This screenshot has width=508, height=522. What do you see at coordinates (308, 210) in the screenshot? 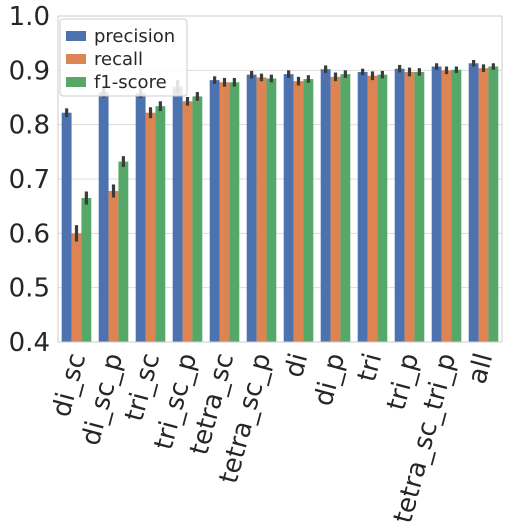
I see `bar-f1-score-di` at bounding box center [308, 210].